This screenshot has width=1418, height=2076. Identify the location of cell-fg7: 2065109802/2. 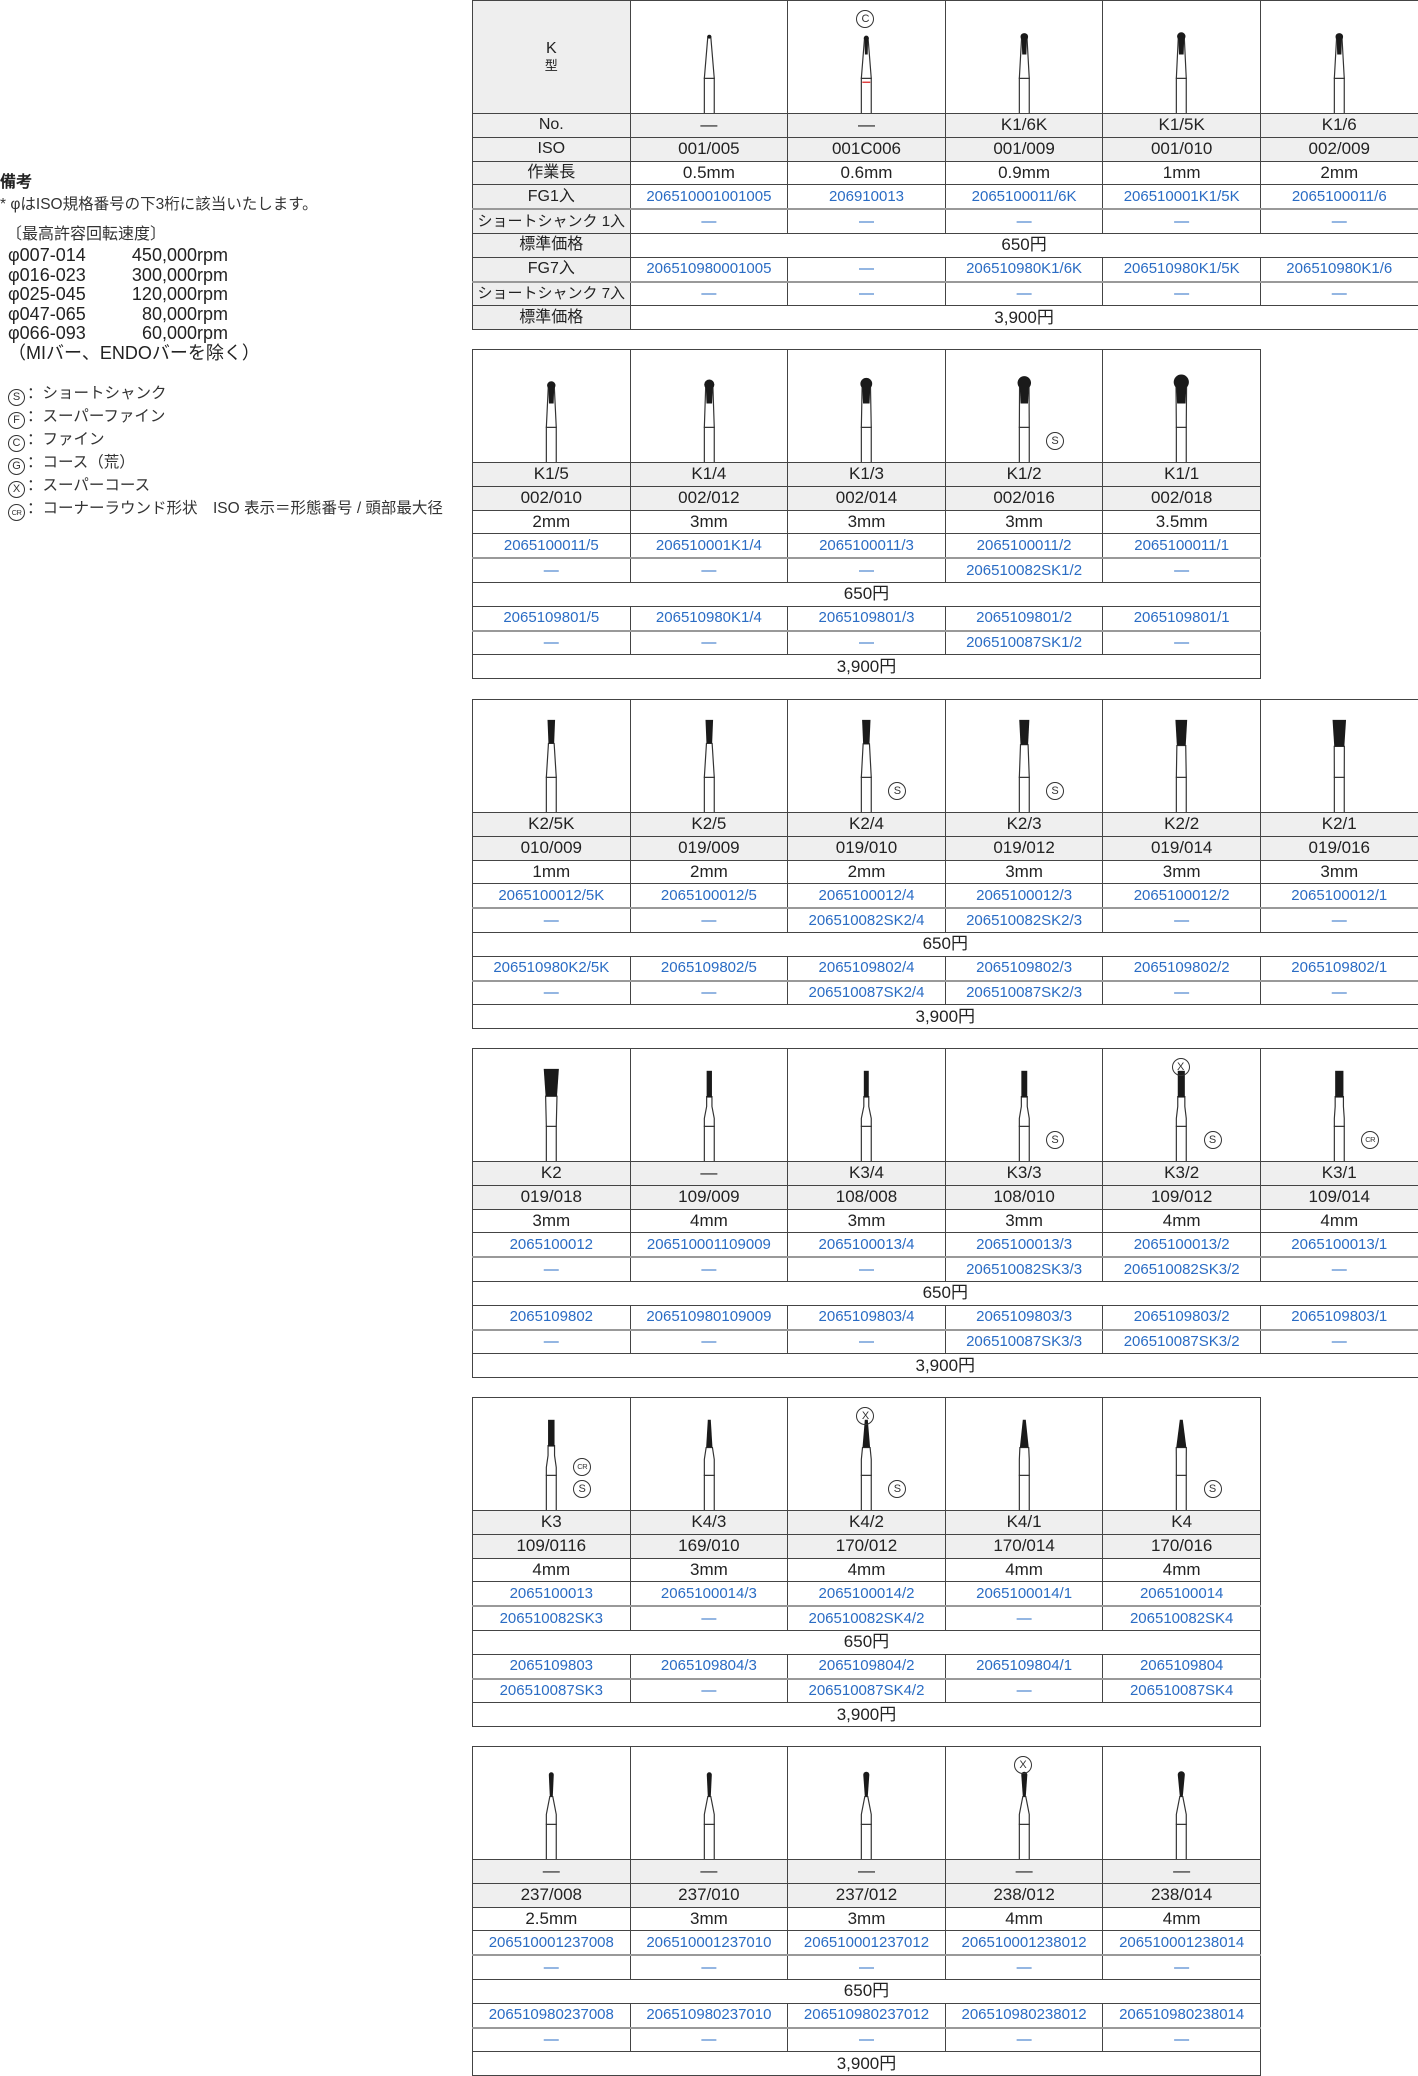
(1182, 968).